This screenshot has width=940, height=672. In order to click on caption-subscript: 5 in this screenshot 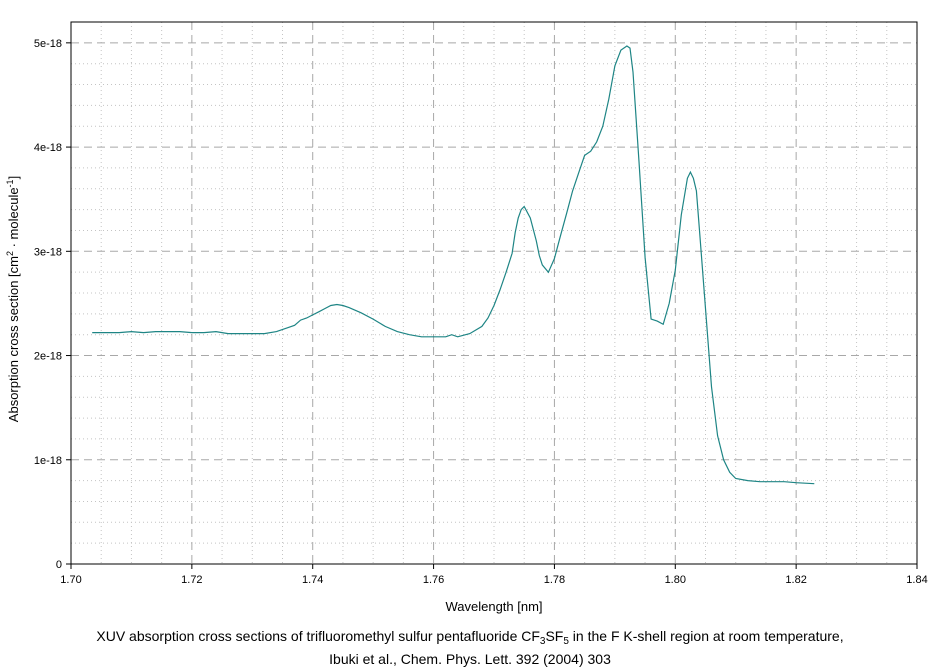, I will do `click(566, 641)`.